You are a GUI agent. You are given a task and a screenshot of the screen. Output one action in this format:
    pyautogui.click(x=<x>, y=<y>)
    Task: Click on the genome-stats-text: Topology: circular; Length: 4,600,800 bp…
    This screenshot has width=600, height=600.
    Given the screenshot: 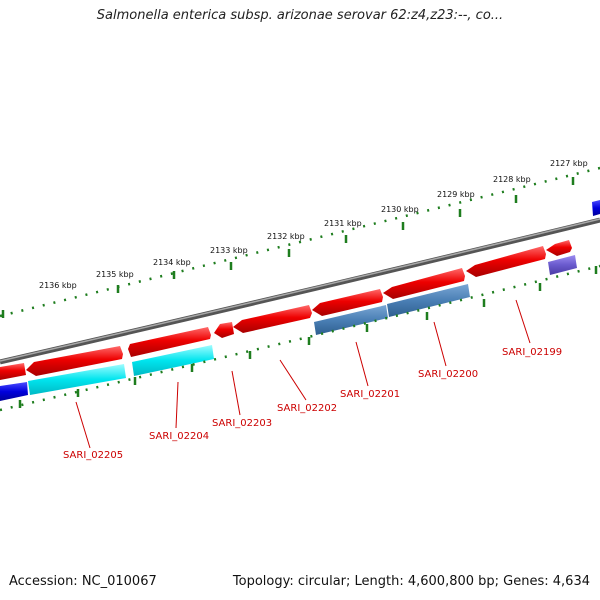 What is the action you would take?
    pyautogui.click(x=411, y=581)
    